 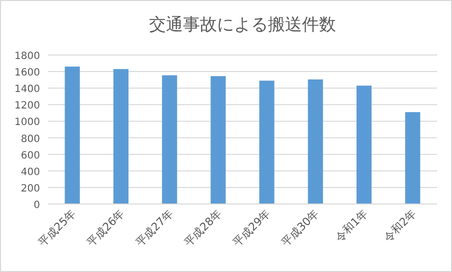 I want to click on y-tick-label: 600, so click(x=30, y=156).